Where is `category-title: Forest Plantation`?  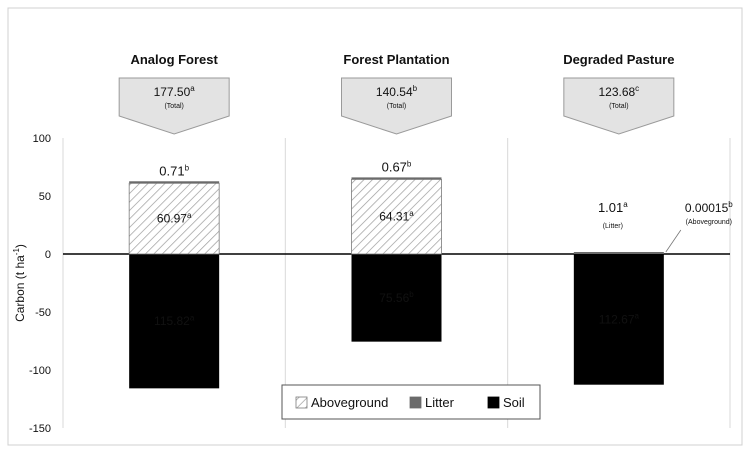
category-title: Forest Plantation is located at coordinates (396, 59).